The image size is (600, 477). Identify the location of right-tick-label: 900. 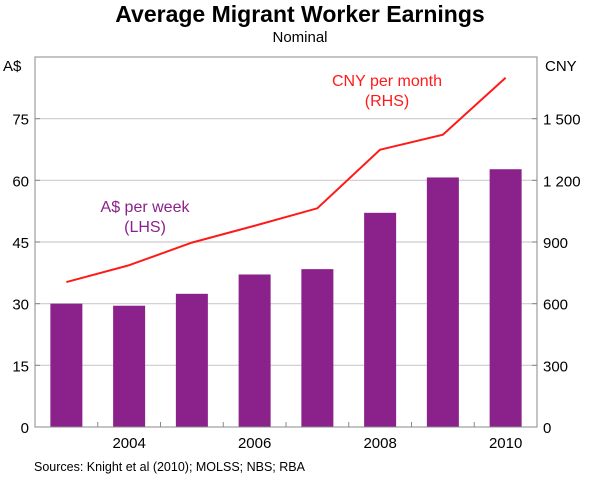
(555, 243).